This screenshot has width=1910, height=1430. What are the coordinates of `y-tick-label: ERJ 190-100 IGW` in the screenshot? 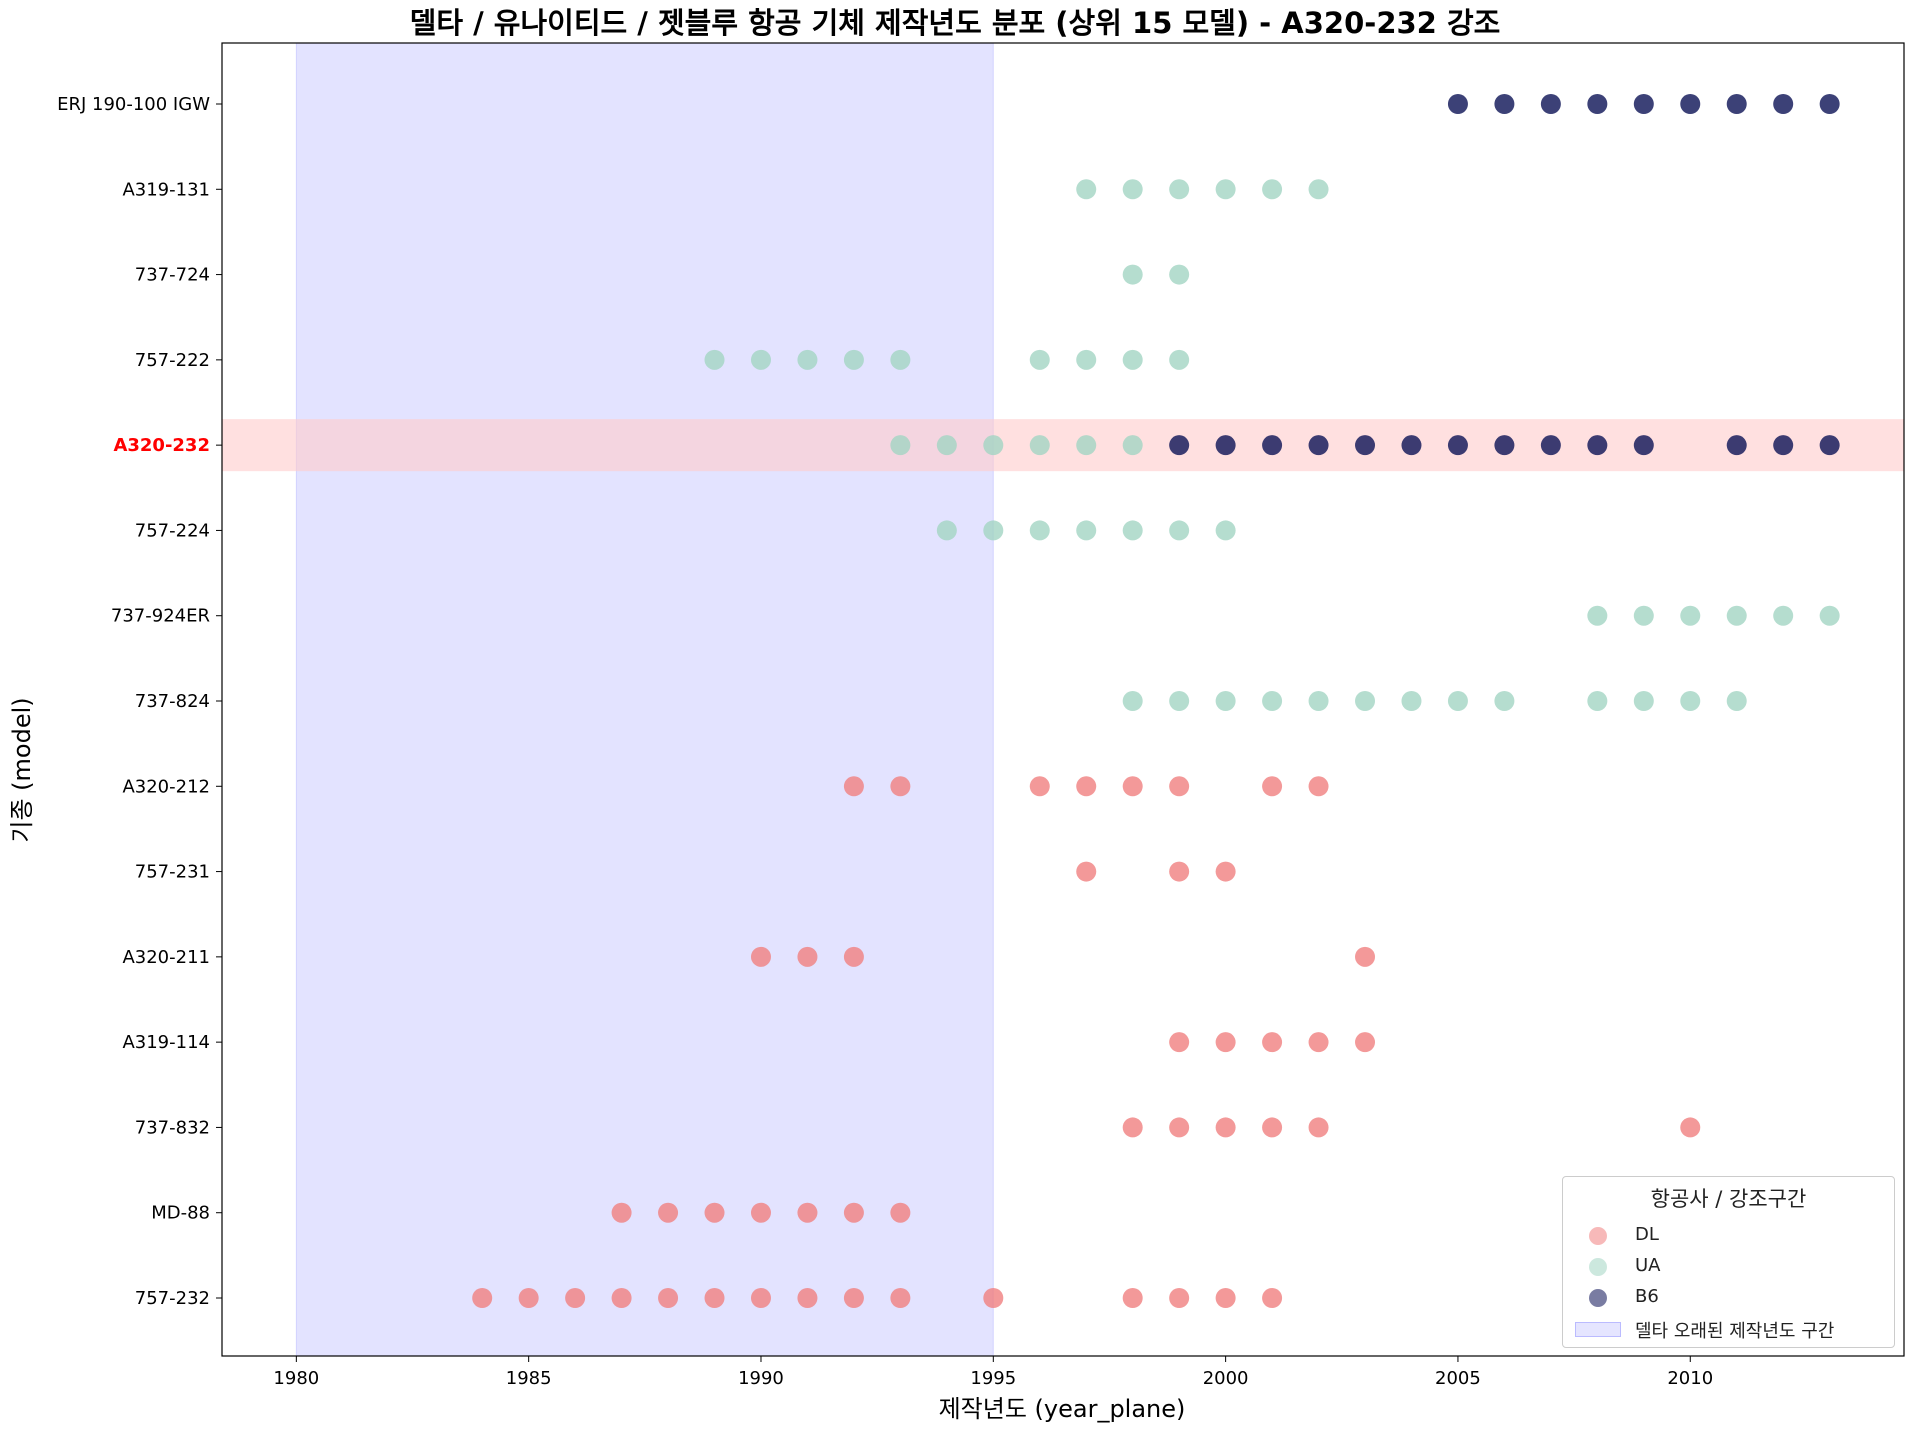 It's located at (133, 104).